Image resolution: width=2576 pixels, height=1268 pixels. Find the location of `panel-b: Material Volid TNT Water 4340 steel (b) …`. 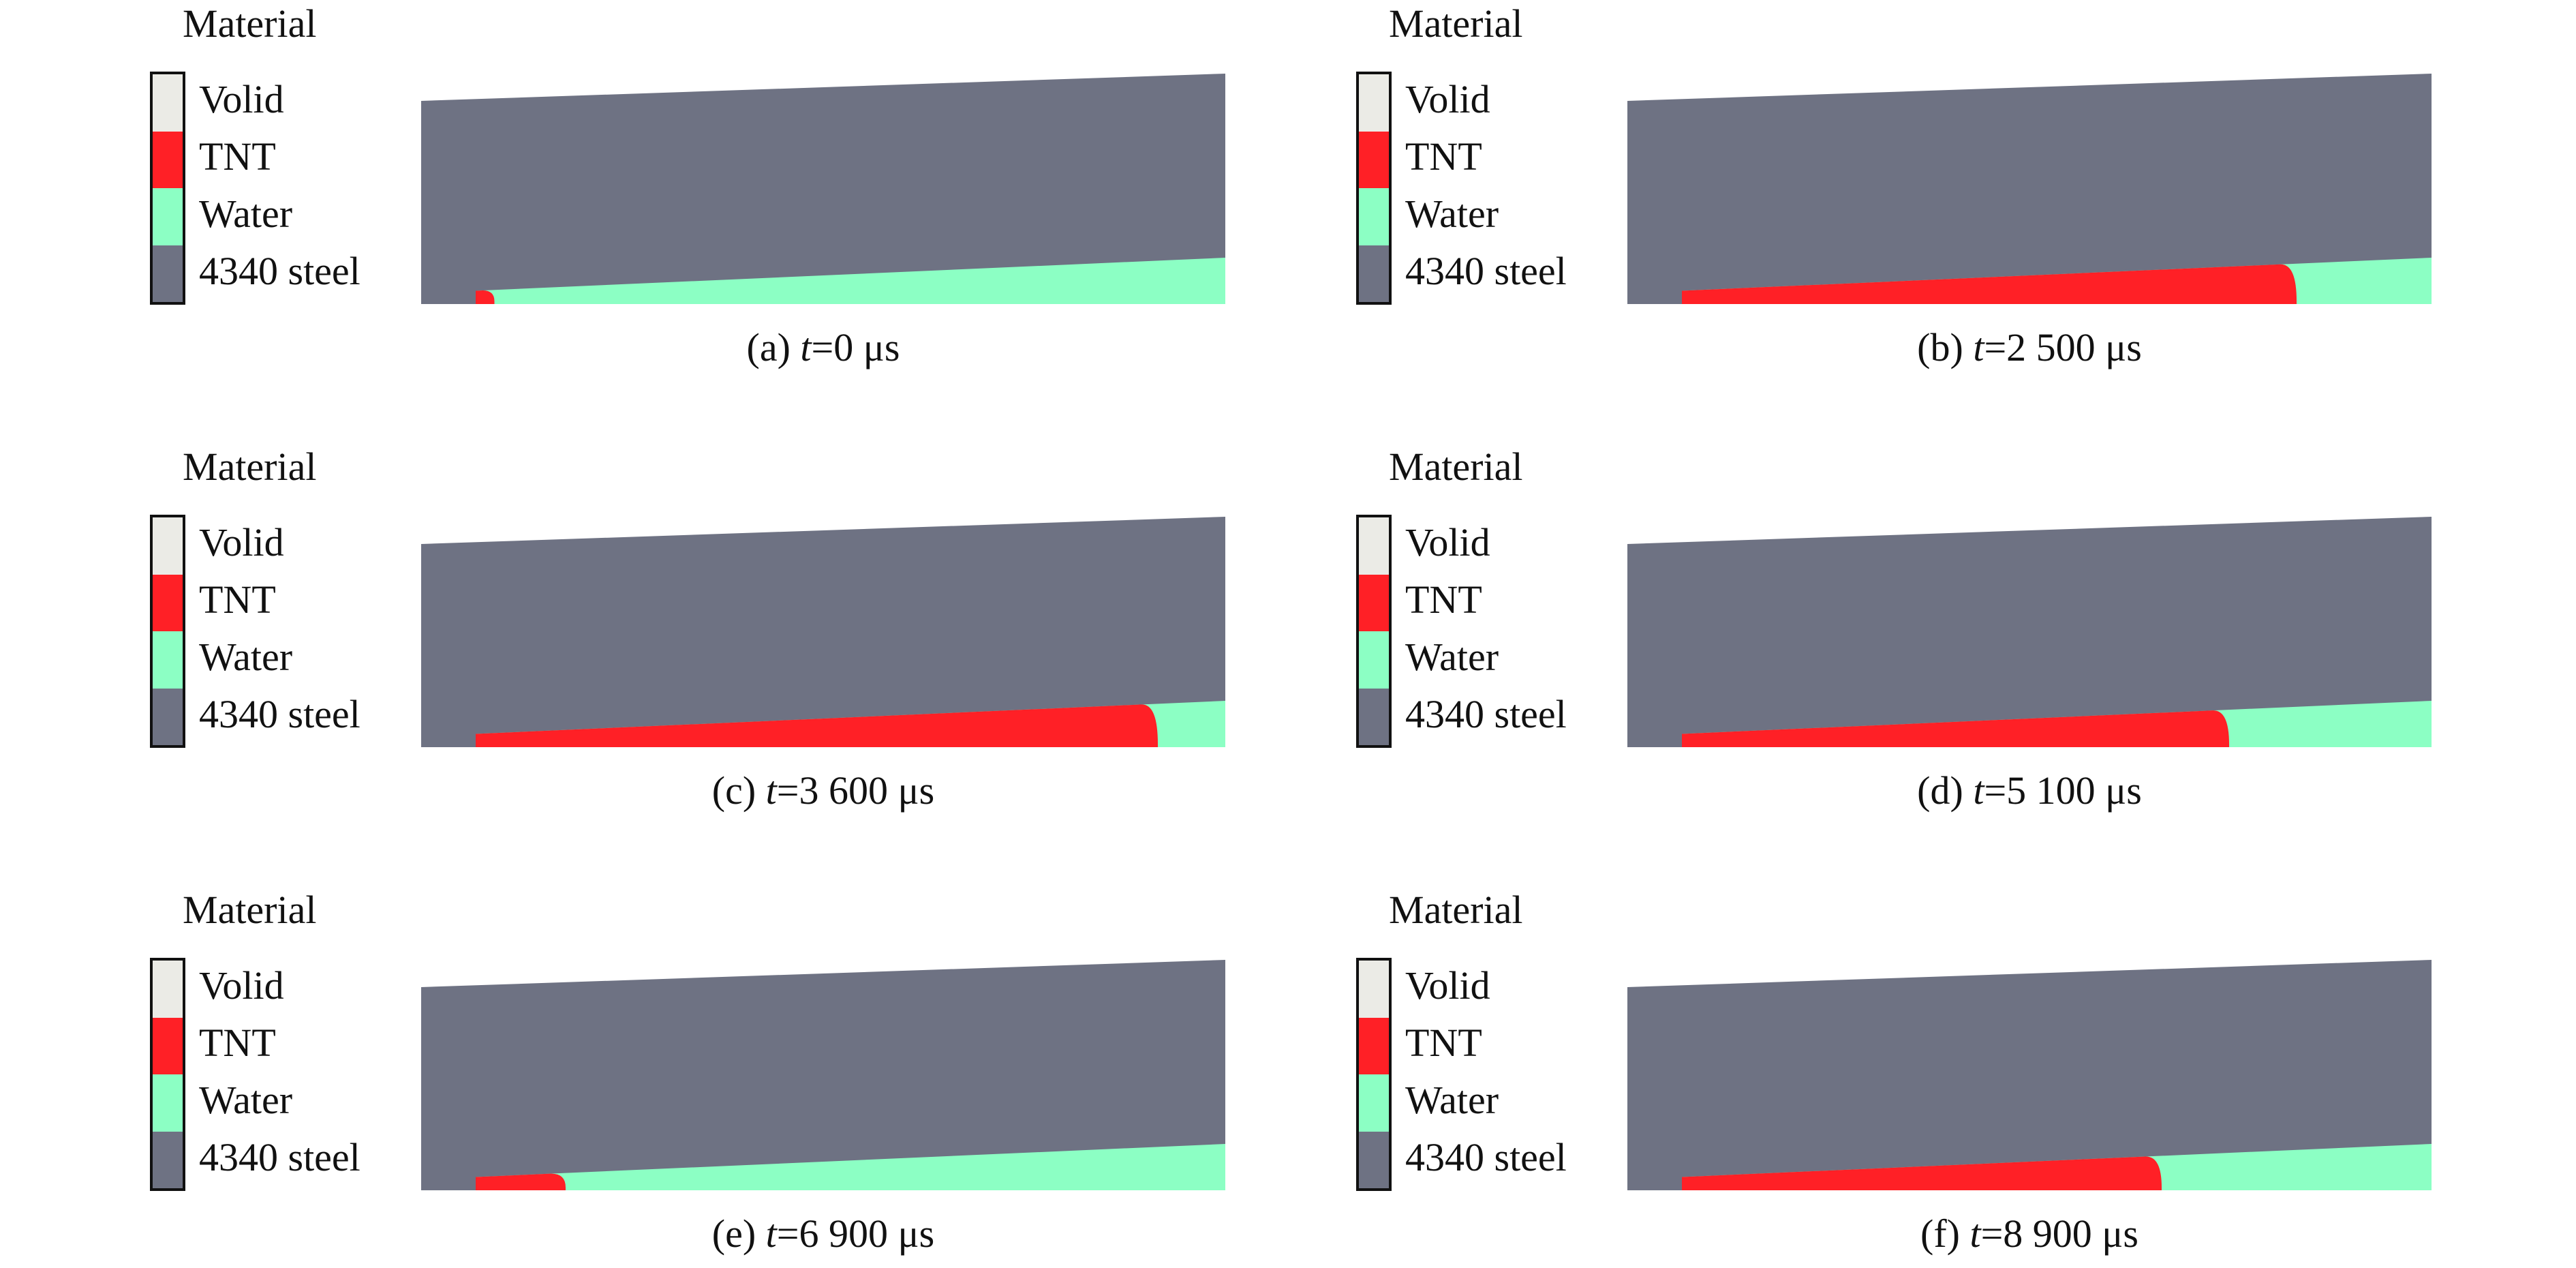

panel-b: Material Volid TNT Water 4340 steel (b) … is located at coordinates (1819, 191).